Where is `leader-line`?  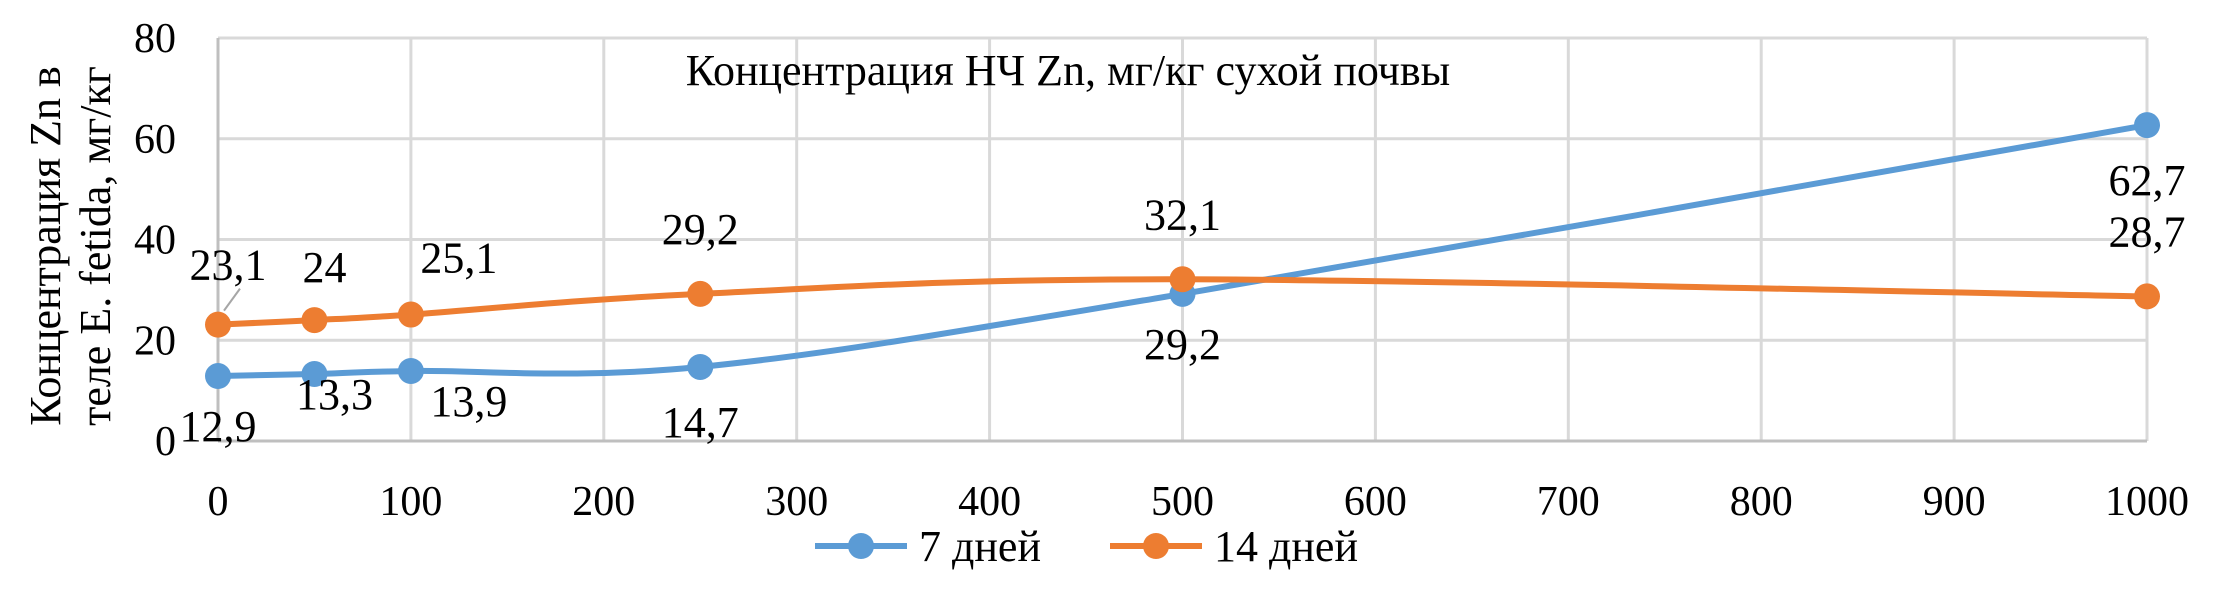
leader-line is located at coordinates (232, 300).